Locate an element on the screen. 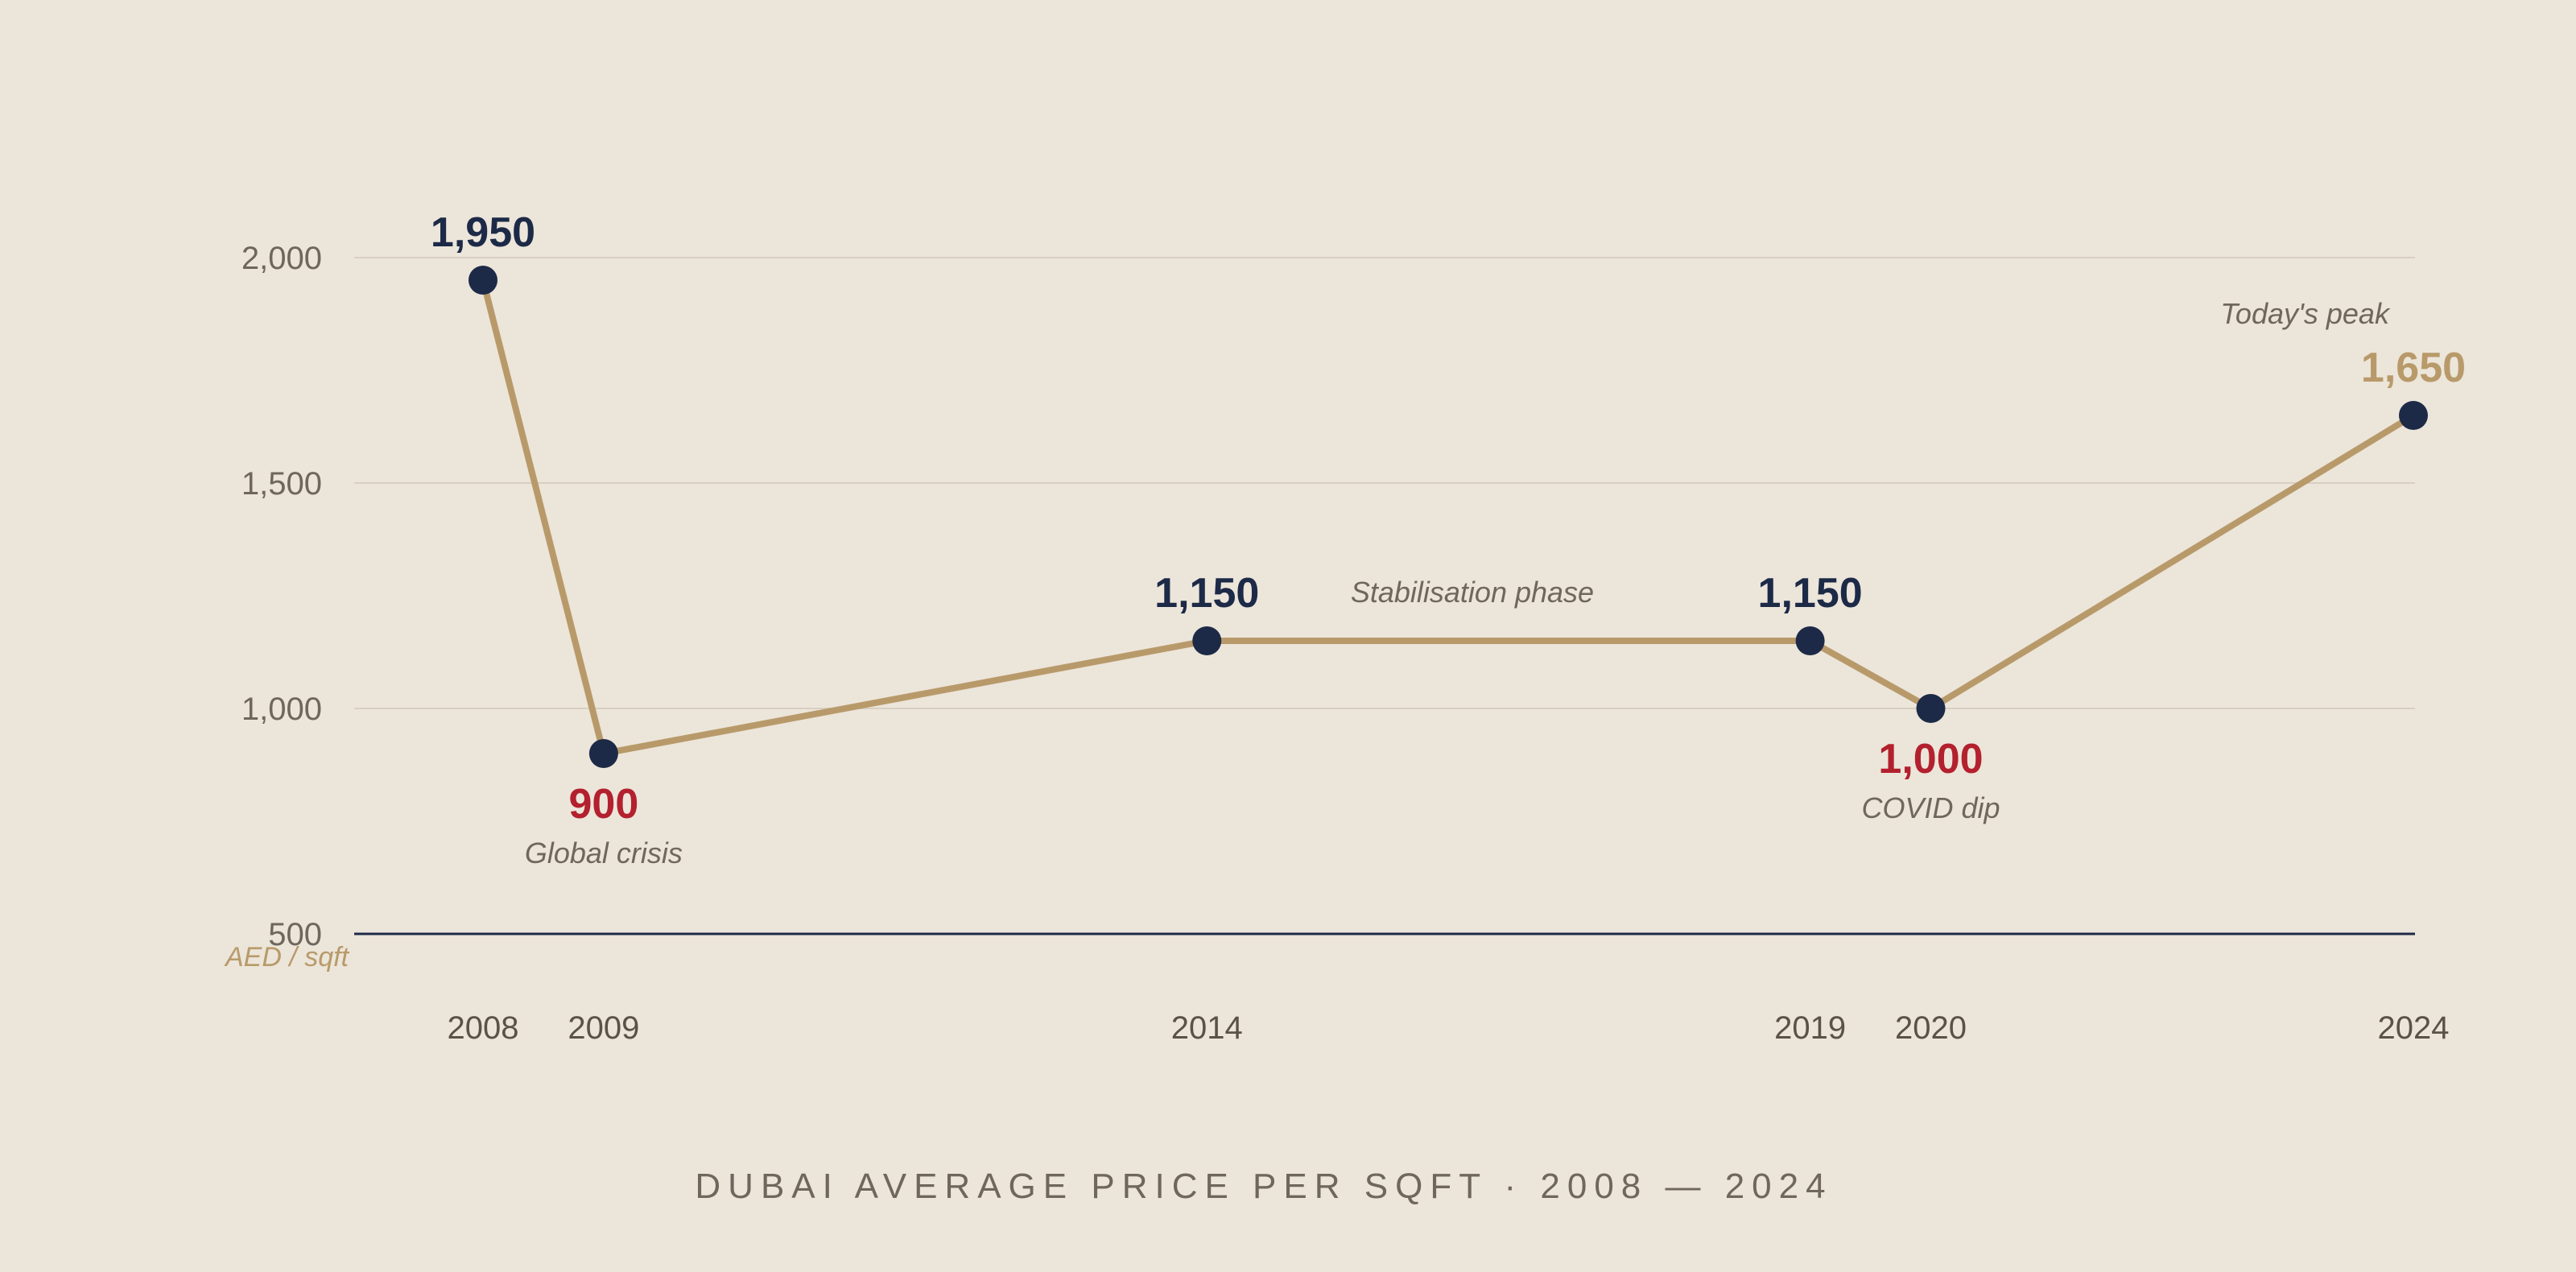 This screenshot has width=2576, height=1272. annotation: Global crisis is located at coordinates (604, 852).